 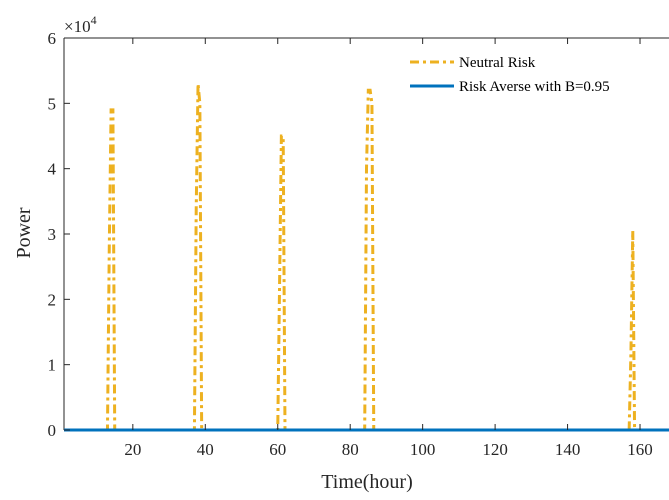 I want to click on x-tick-label: 60, so click(x=277, y=449).